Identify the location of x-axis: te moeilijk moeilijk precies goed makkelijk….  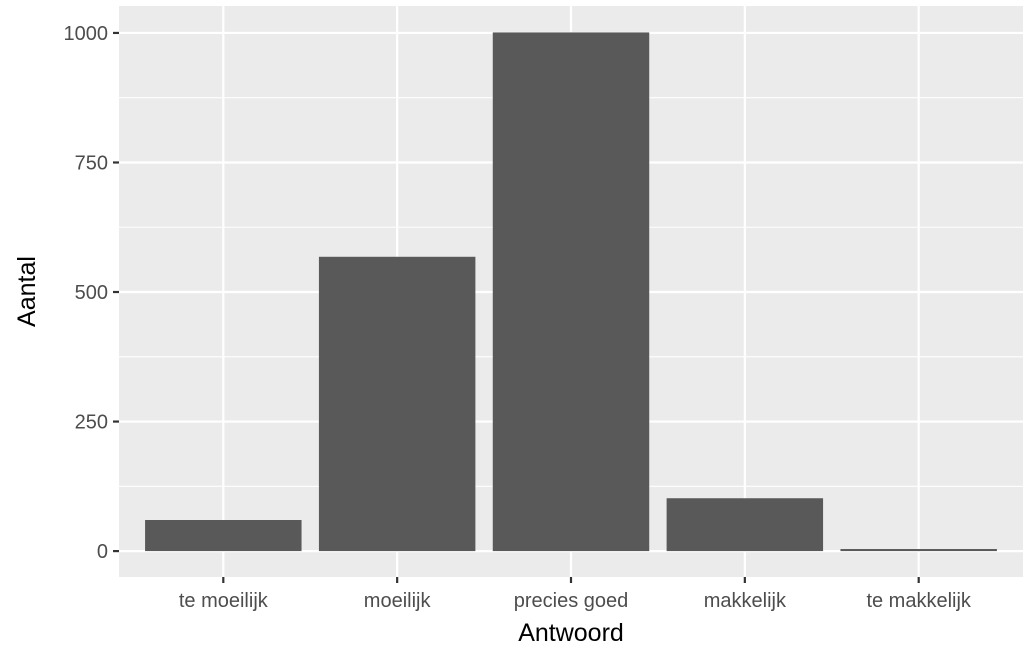
(575, 594).